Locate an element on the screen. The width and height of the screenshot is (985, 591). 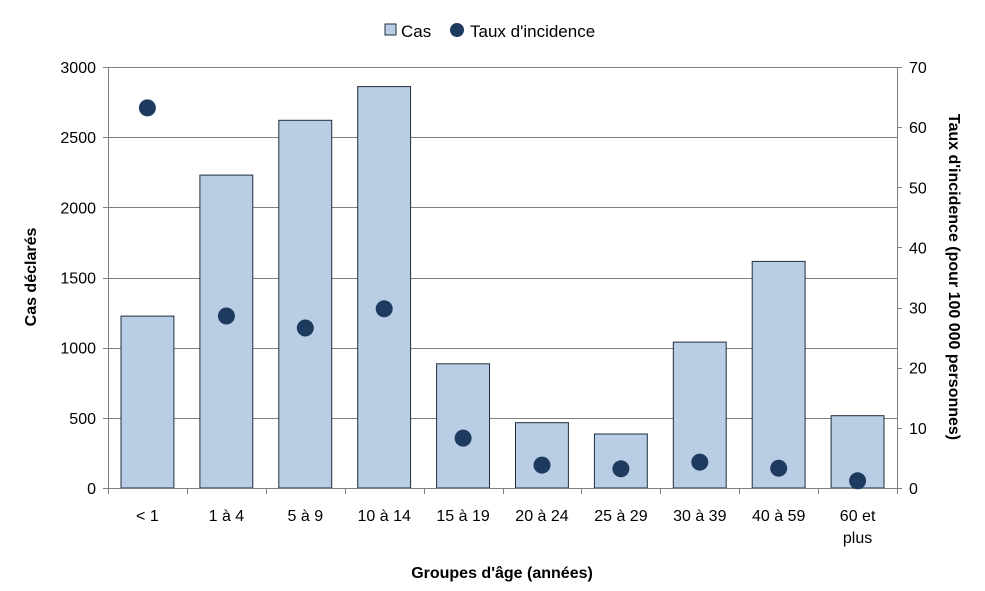
y-tick-label-1000: 1000 is located at coordinates (78, 349).